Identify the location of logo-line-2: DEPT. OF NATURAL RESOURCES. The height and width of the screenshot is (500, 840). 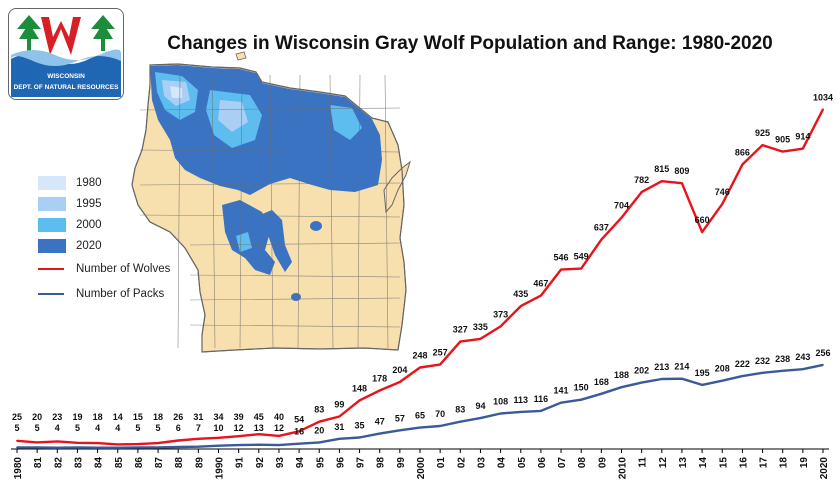
(66, 87).